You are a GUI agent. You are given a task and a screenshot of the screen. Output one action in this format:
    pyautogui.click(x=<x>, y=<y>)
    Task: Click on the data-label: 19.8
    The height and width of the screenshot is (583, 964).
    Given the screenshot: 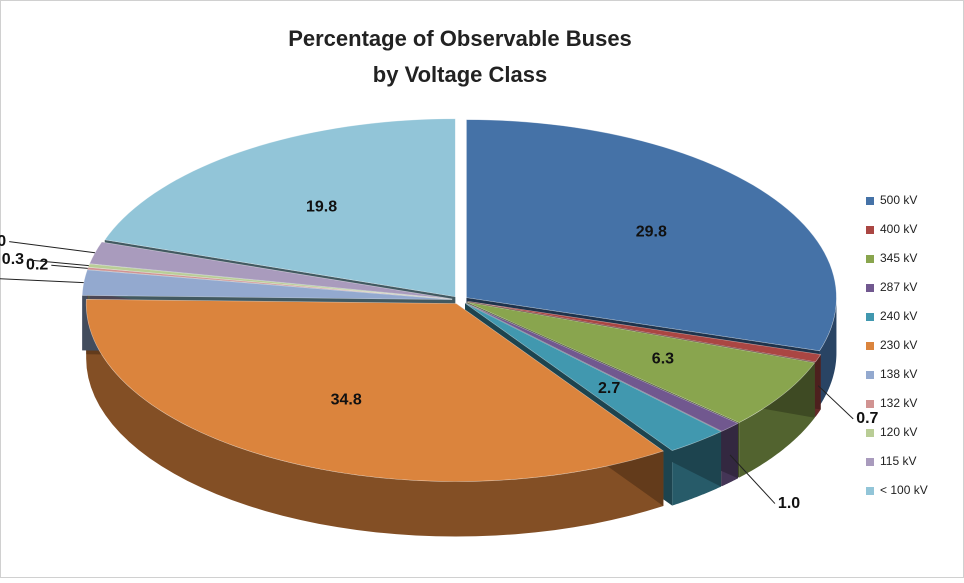 What is the action you would take?
    pyautogui.click(x=321, y=206)
    